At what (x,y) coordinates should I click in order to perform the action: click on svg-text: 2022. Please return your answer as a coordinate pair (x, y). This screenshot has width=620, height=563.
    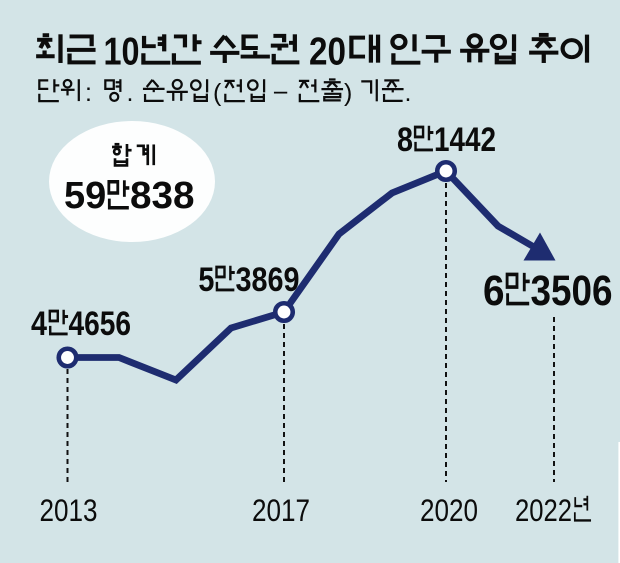
    Looking at the image, I should click on (543, 510).